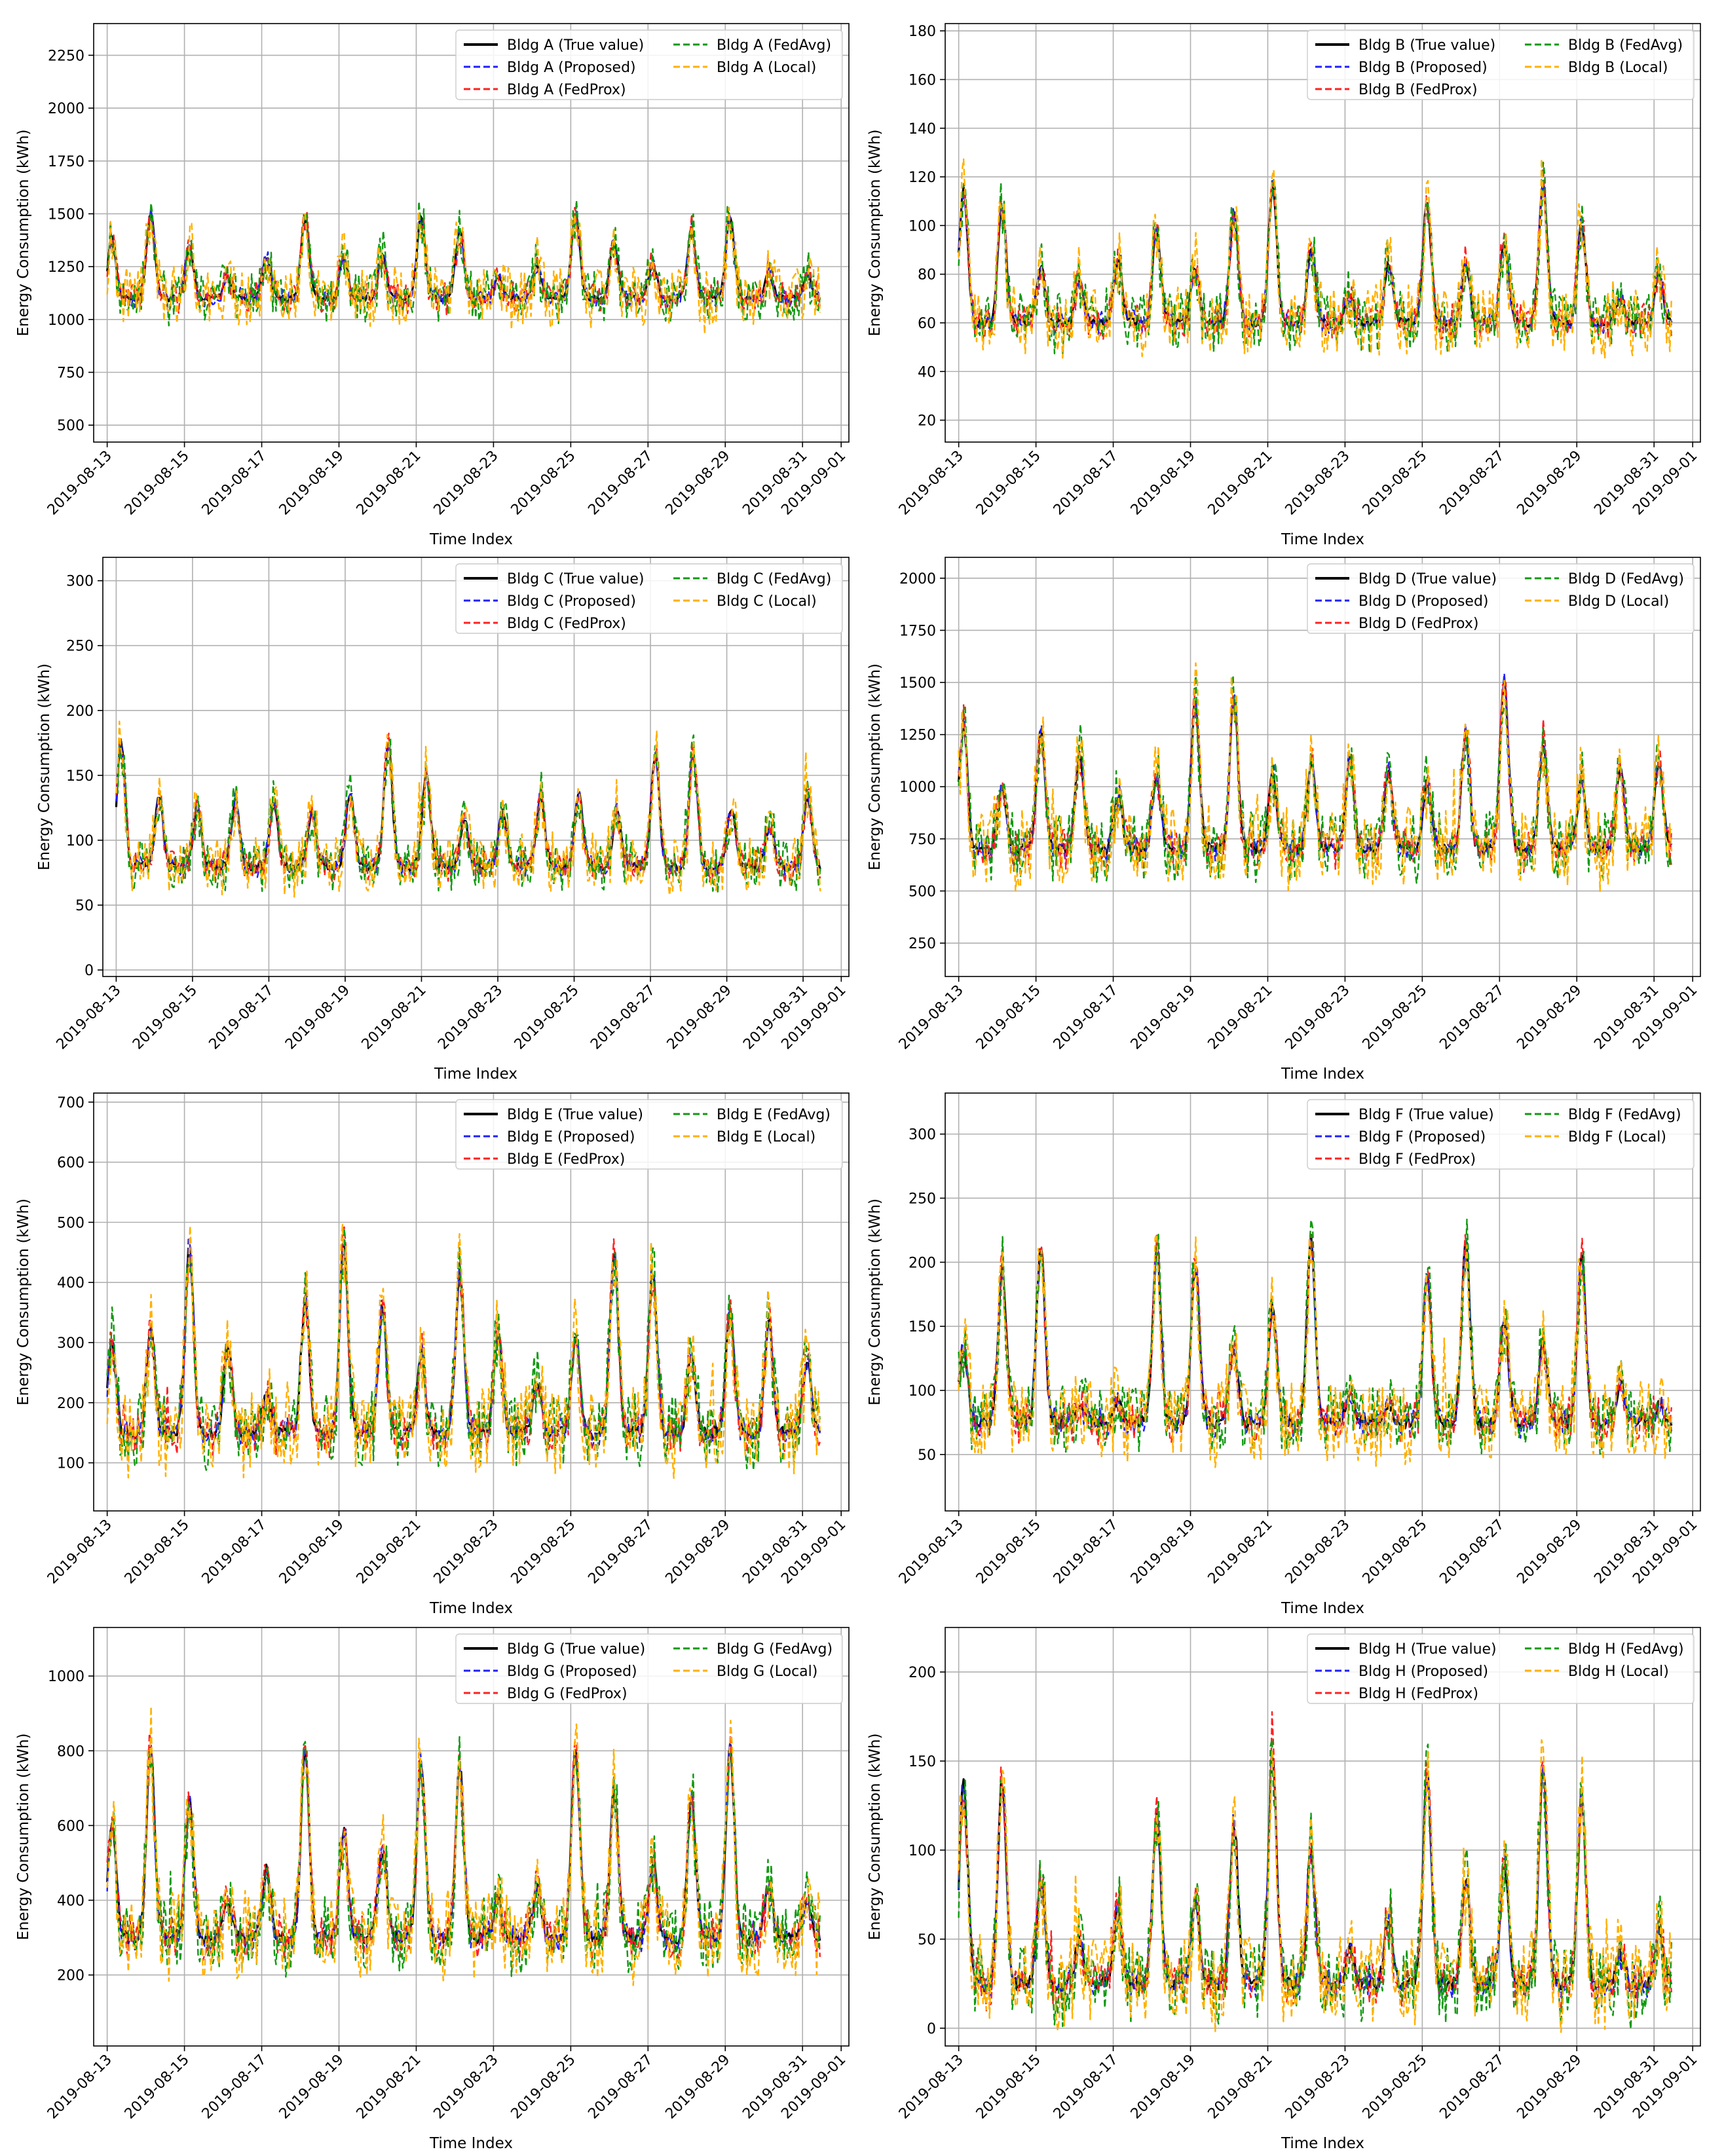 This screenshot has width=1724, height=2156. I want to click on y-tick-label: 1250, so click(918, 736).